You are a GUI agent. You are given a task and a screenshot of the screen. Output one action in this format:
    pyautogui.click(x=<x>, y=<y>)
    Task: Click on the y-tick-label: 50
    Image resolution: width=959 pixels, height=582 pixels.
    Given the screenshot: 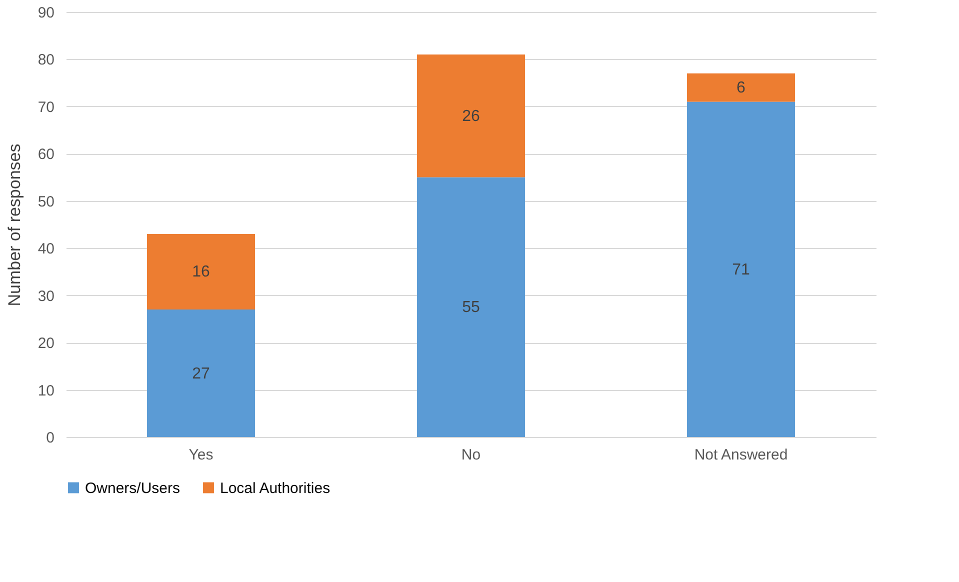 What is the action you would take?
    pyautogui.click(x=46, y=201)
    